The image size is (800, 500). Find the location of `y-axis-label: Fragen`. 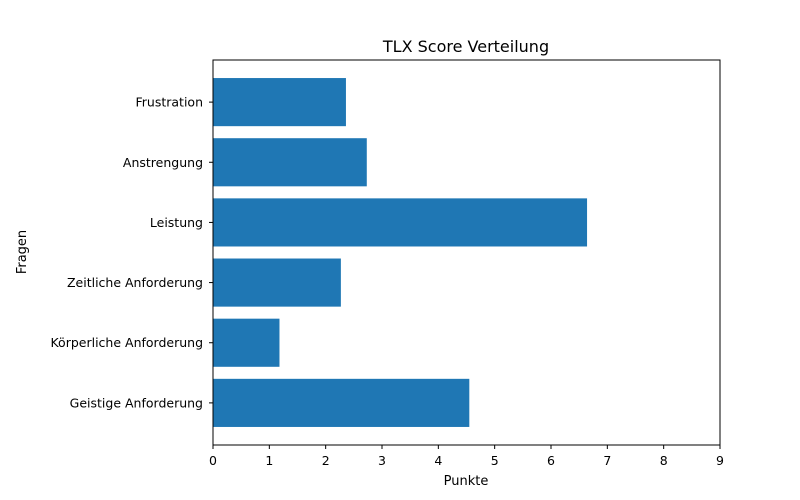

y-axis-label: Fragen is located at coordinates (22, 252).